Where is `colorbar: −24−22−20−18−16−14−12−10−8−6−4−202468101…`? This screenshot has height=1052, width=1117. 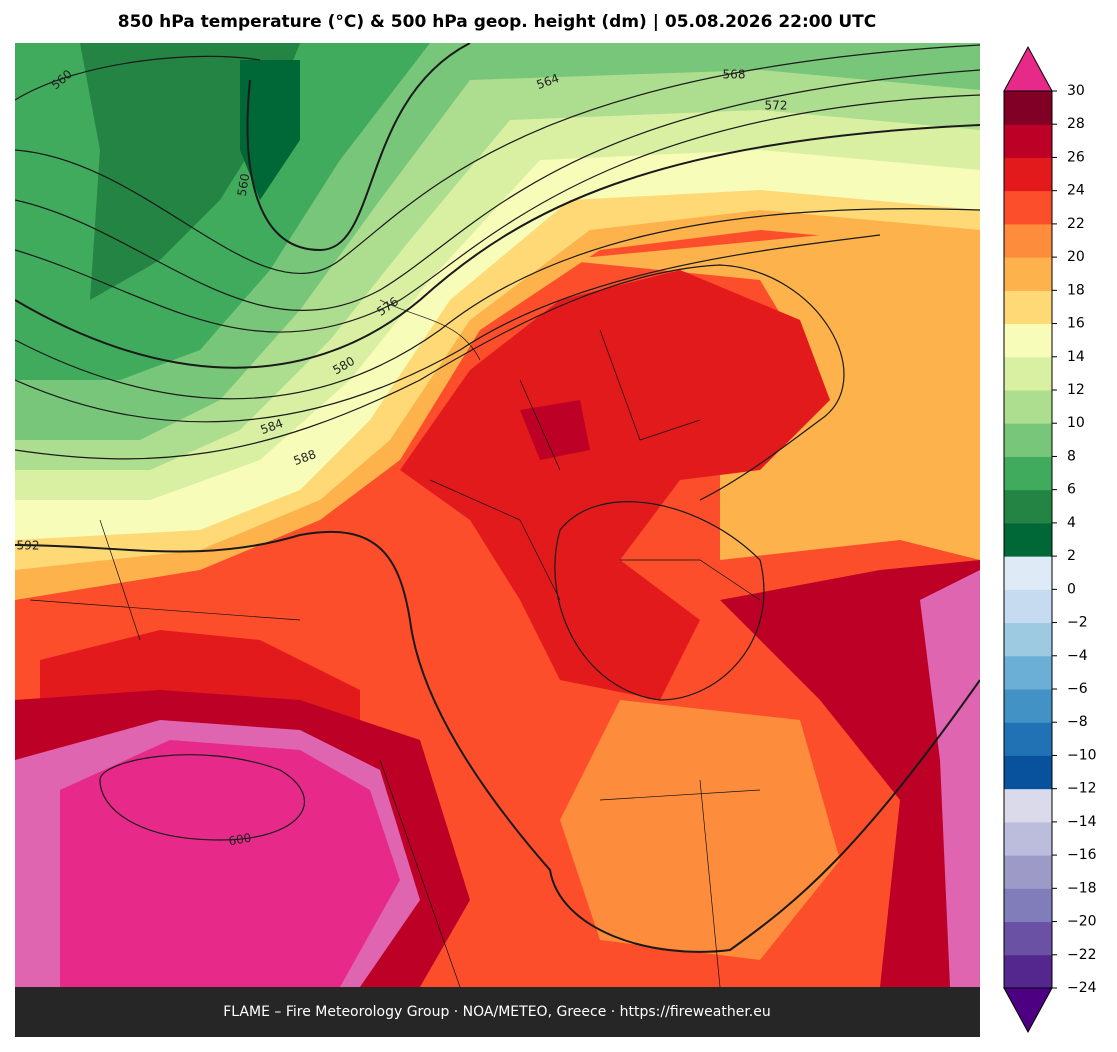 colorbar: −24−22−20−18−16−14−12−10−8−6−4−202468101… is located at coordinates (1050, 539).